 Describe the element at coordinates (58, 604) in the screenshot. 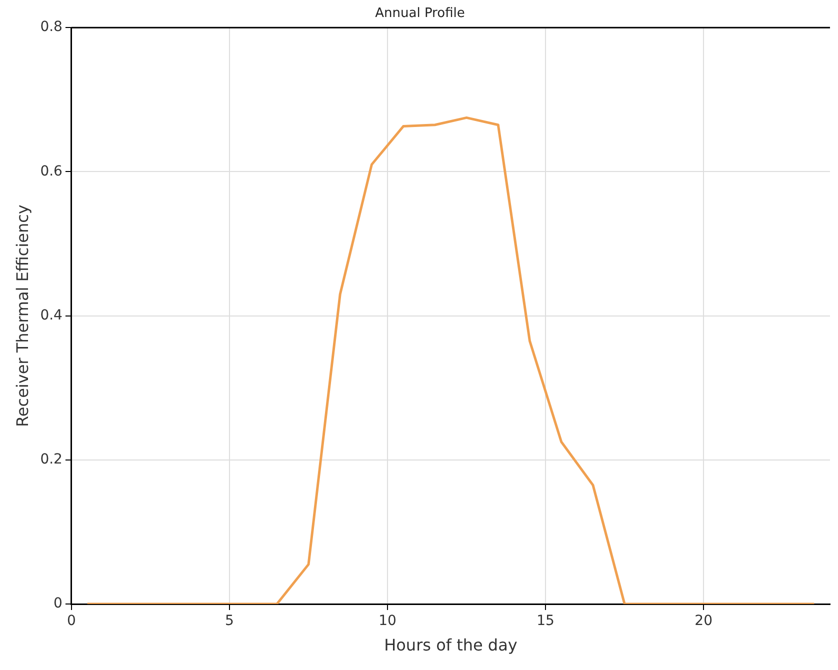

I see `y-tick-label: 0` at that location.